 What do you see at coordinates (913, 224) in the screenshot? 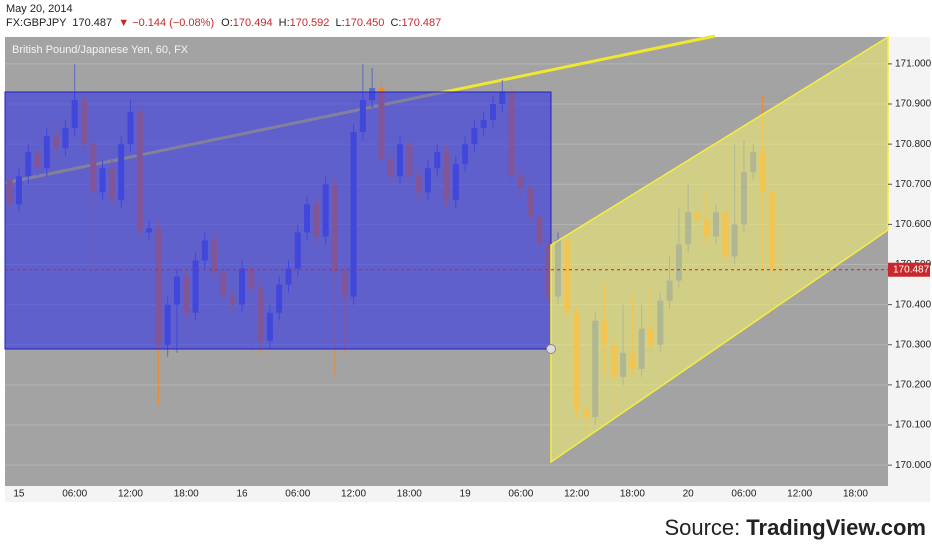
I see `y-tick-label: 170.600` at bounding box center [913, 224].